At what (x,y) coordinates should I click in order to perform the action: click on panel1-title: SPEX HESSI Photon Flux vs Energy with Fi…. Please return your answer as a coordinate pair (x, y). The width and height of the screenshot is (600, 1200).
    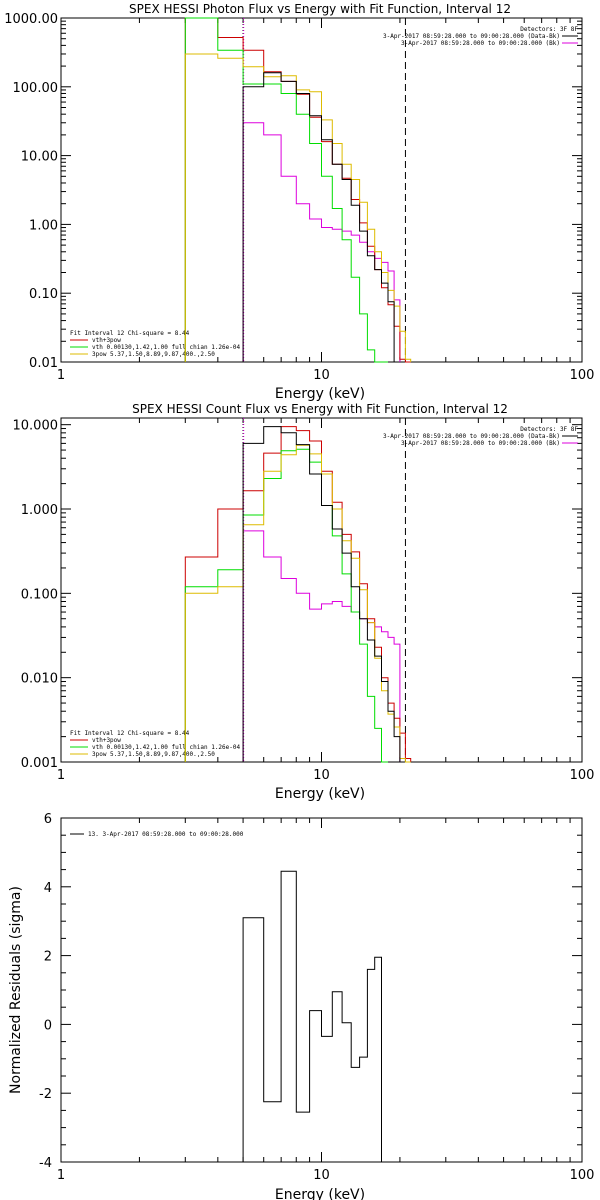
    Looking at the image, I should click on (320, 9).